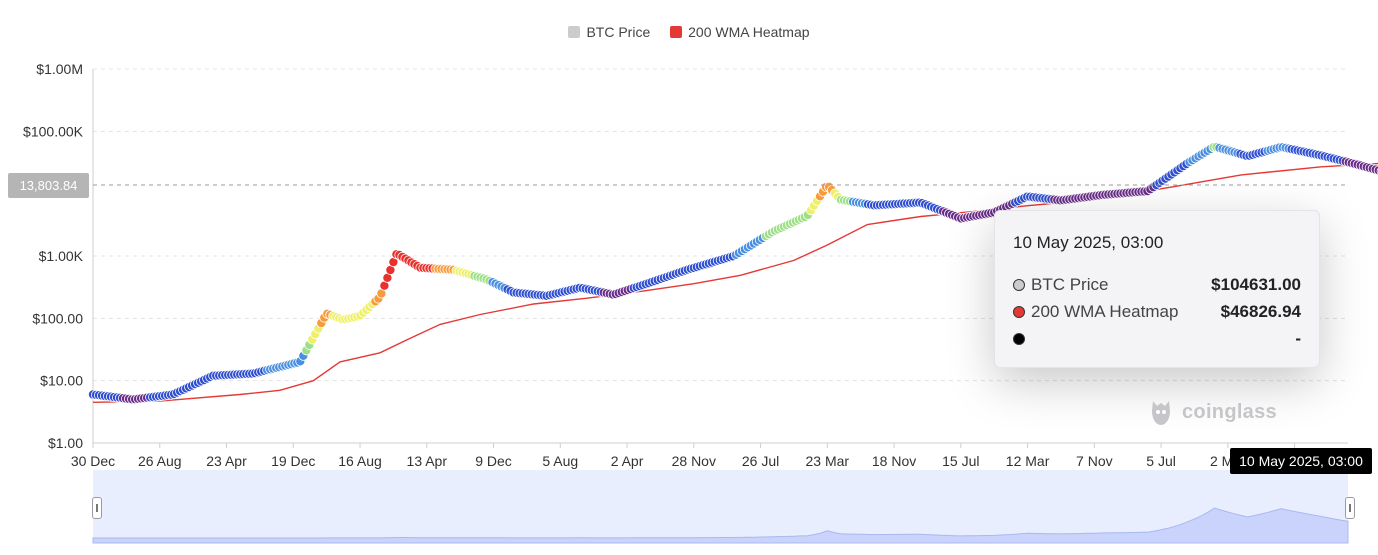 This screenshot has width=1378, height=555. Describe the element at coordinates (1157, 338) in the screenshot. I see `tooltip-row-empty: -` at that location.